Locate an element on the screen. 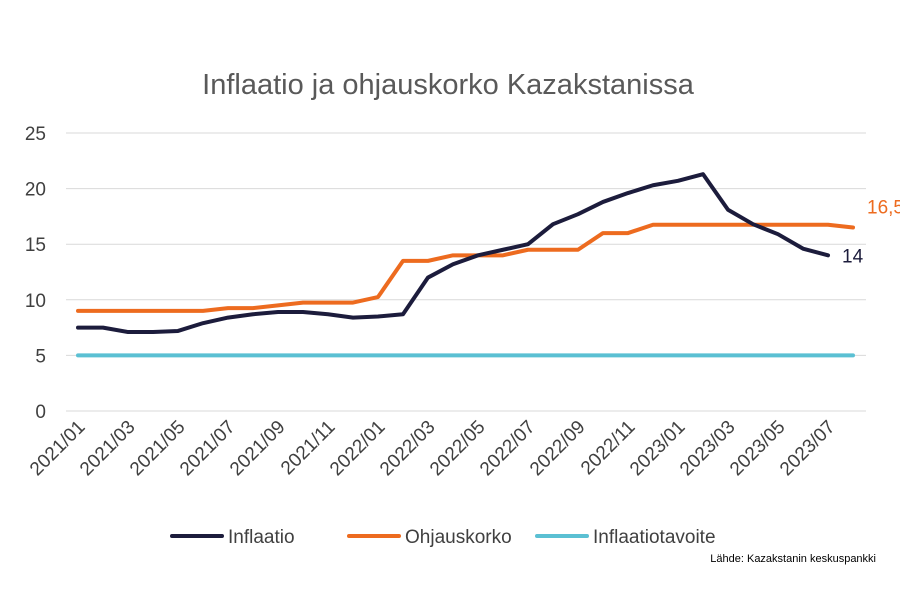 The width and height of the screenshot is (900, 600). legend-label-inflaatio: Inflaatio is located at coordinates (261, 537).